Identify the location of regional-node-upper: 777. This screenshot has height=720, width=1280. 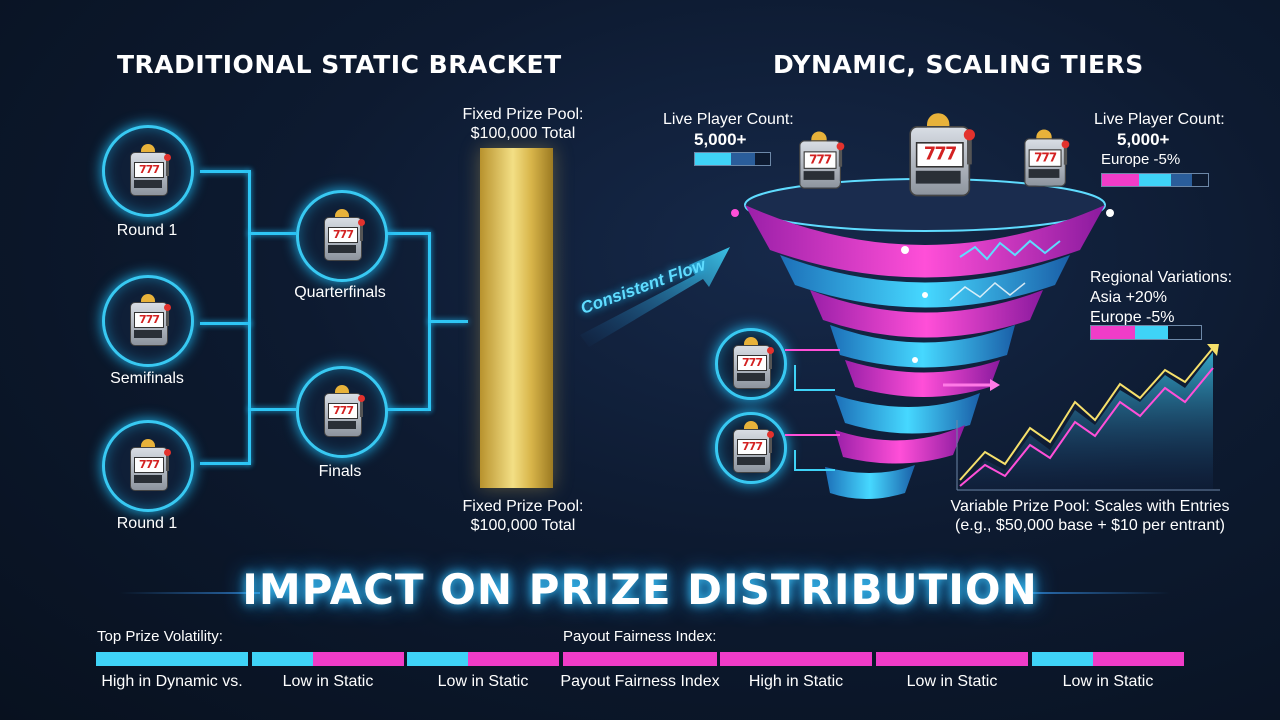
(751, 364).